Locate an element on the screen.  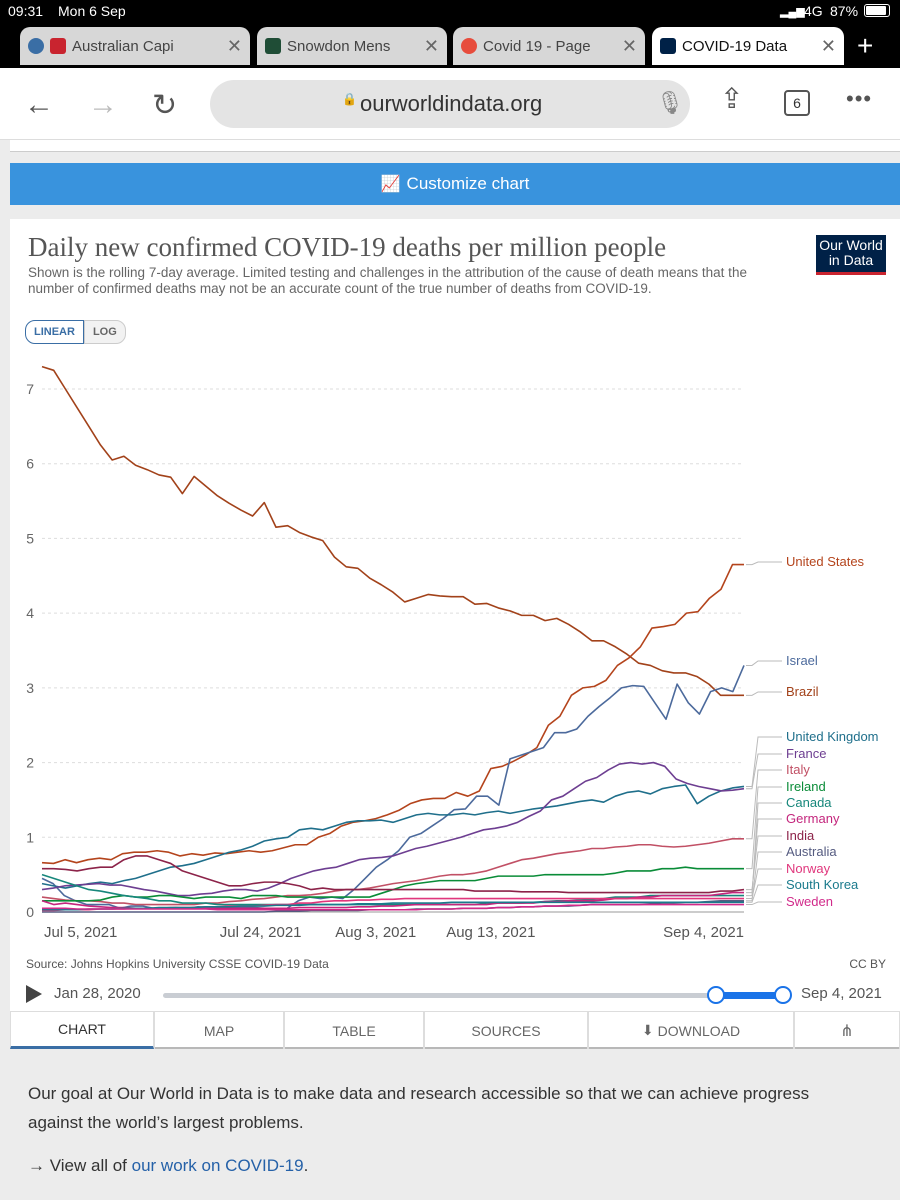
view-all-line: → View all of our work on COVID-19. is located at coordinates (168, 1166).